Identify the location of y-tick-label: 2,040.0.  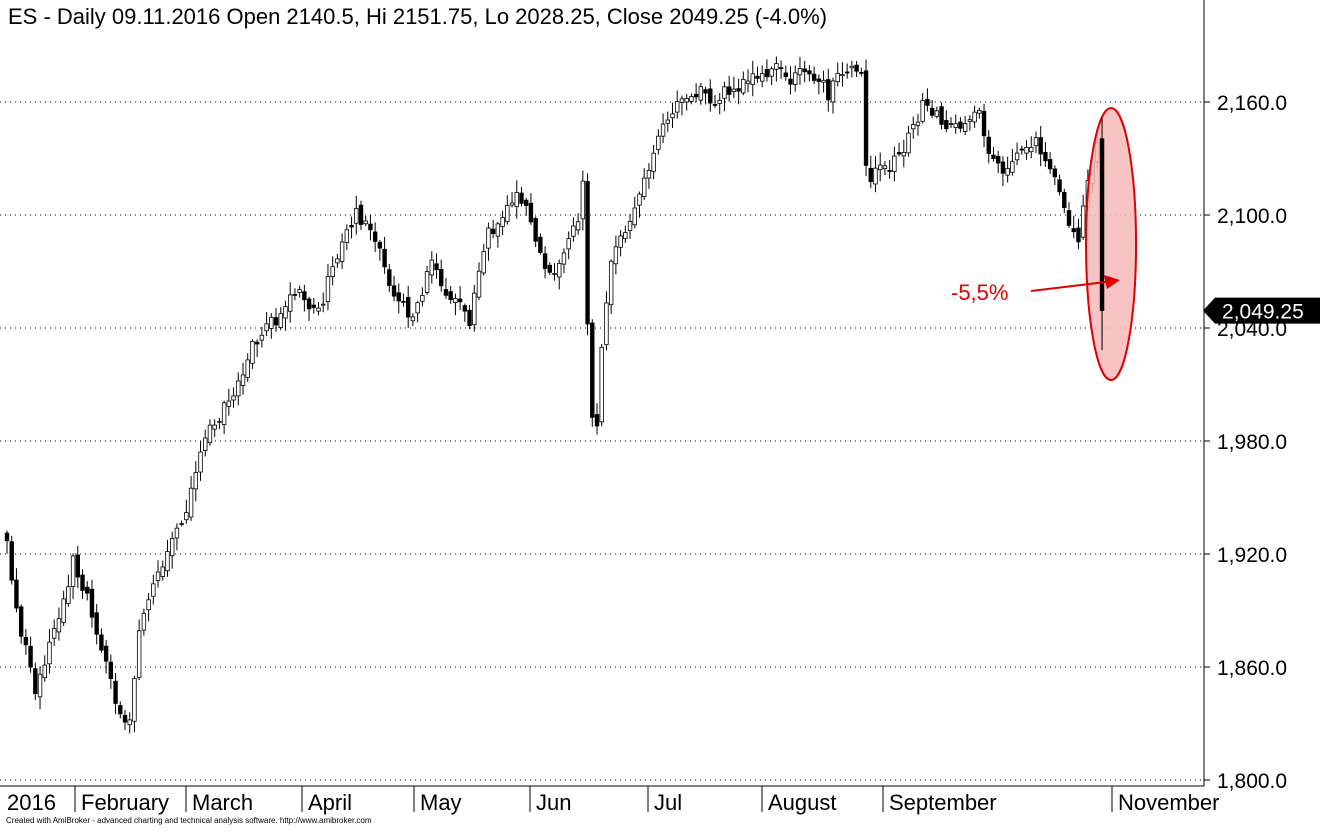
(1252, 329).